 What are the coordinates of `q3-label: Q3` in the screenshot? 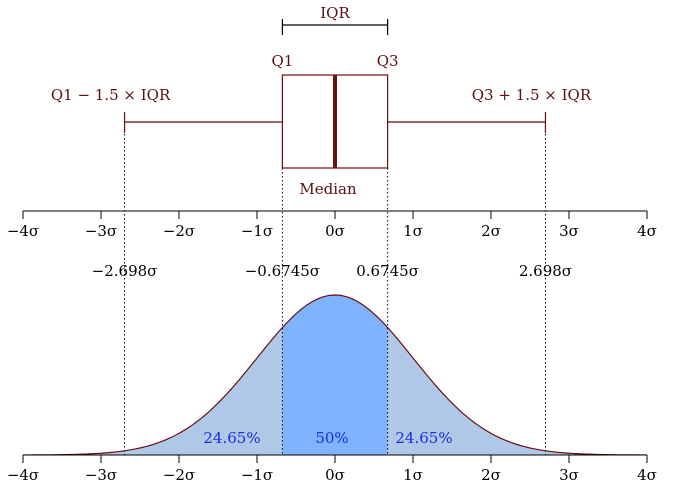 It's located at (388, 61).